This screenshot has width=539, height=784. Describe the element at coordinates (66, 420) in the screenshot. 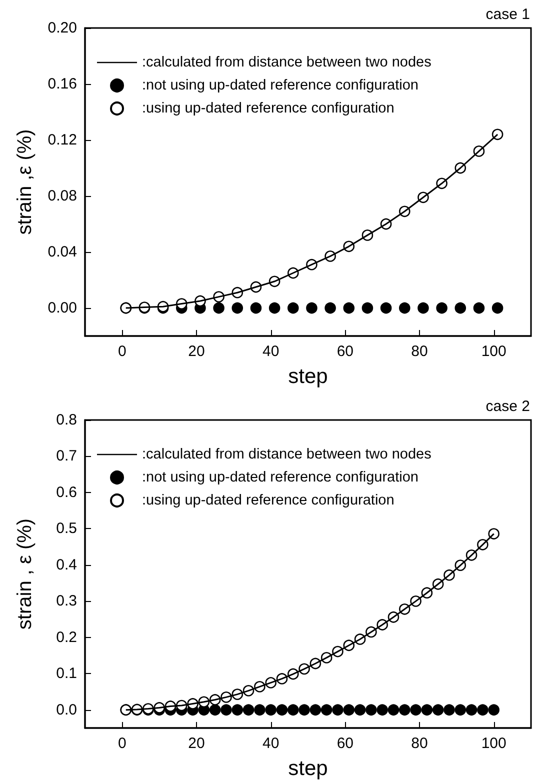

I see `y-tick-label: 0.8` at that location.